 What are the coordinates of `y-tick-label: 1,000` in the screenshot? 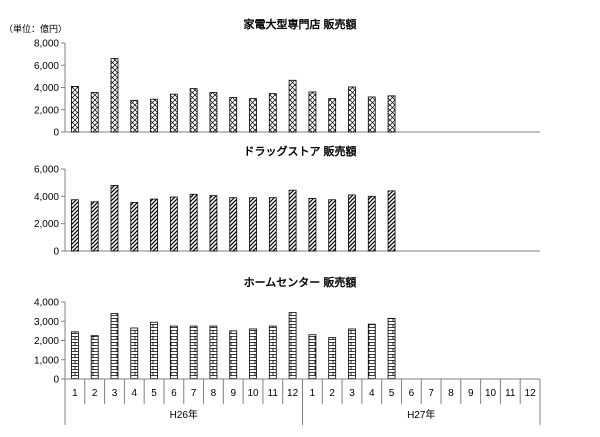 It's located at (46, 360).